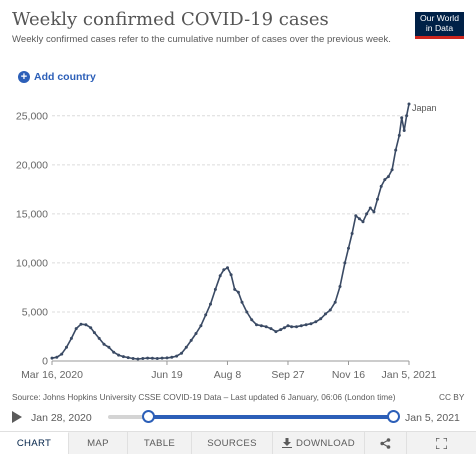  What do you see at coordinates (232, 443) in the screenshot?
I see `tab-sources: SOURCES` at bounding box center [232, 443].